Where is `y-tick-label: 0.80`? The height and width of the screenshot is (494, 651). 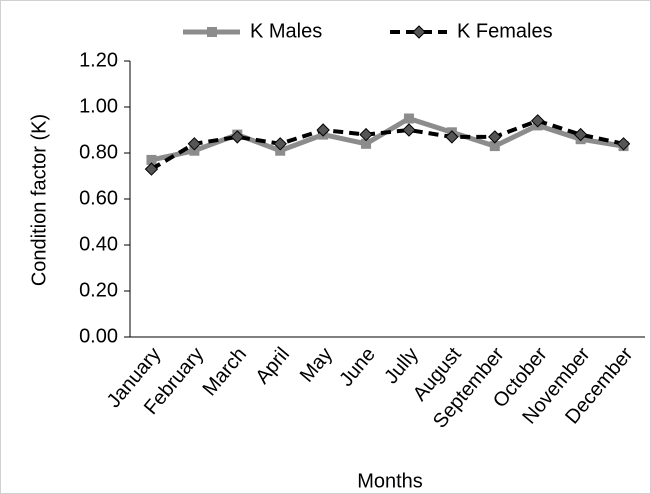
y-tick-label: 0.80 is located at coordinates (98, 152).